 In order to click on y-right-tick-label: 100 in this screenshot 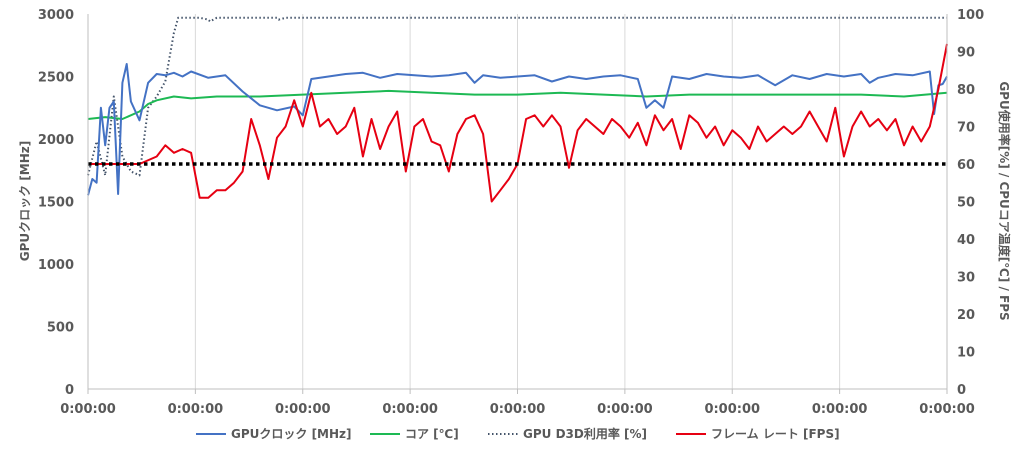, I will do `click(970, 15)`.